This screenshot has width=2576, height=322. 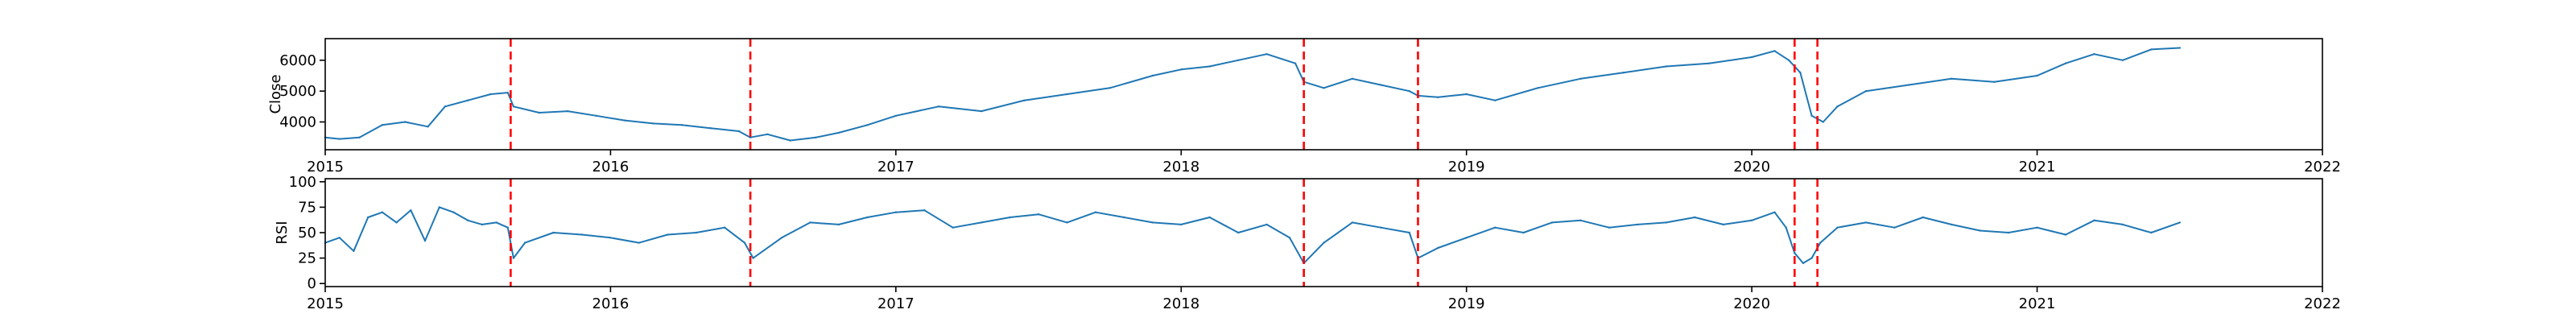 What do you see at coordinates (1466, 303) in the screenshot?
I see `rsi-x-tick-label: 2019` at bounding box center [1466, 303].